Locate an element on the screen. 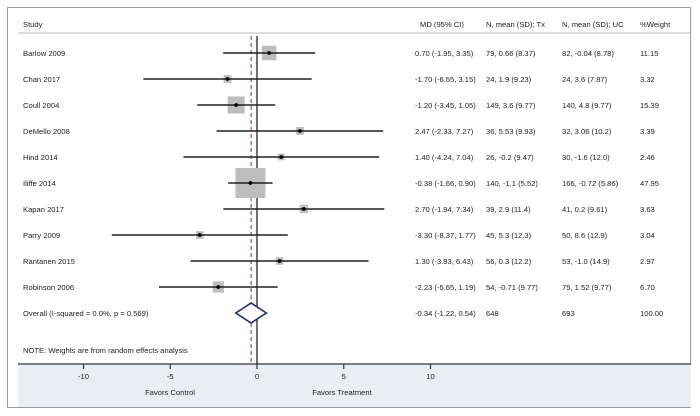  md-ci-value: 2.47 (-2.33, 7.27) is located at coordinates (444, 131).